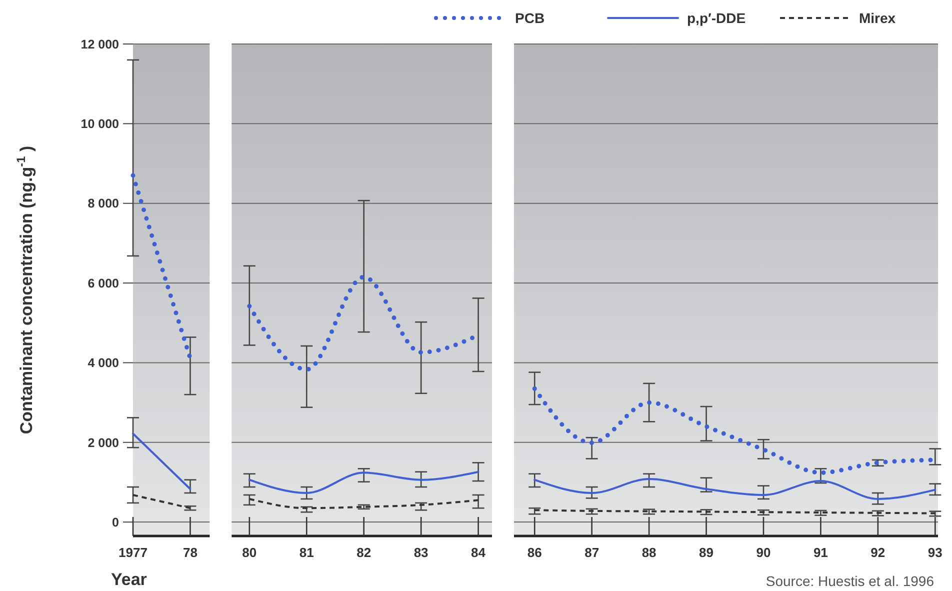 The image size is (952, 591). I want to click on x-tick-label: 87, so click(592, 552).